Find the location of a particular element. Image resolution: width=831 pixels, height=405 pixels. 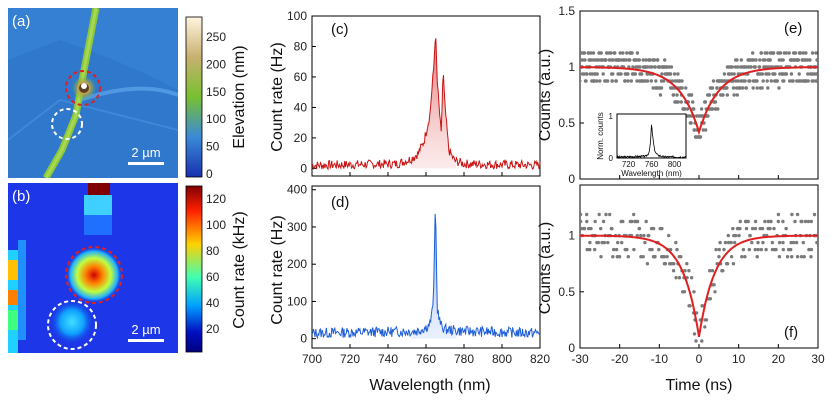

panel-label-e: (e) is located at coordinates (793, 28).